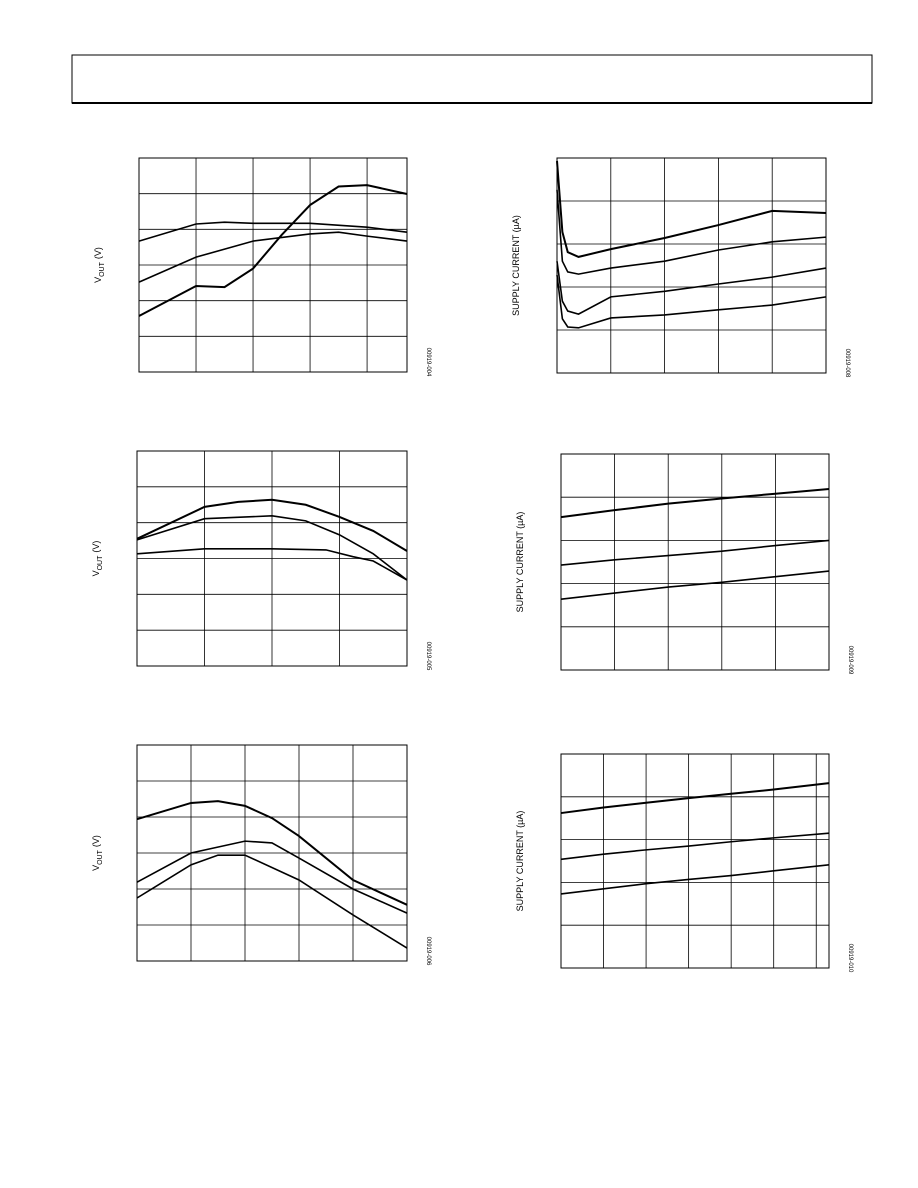  Describe the element at coordinates (847, 363) in the screenshot. I see `figure-code: 00919-008` at that location.